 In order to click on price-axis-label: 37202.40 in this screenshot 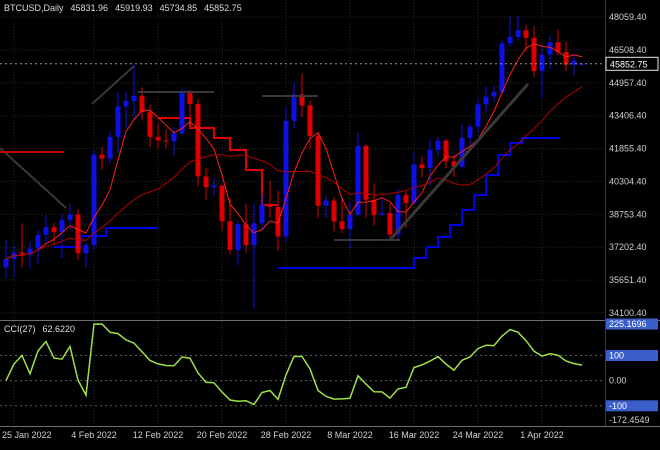, I will do `click(628, 247)`.